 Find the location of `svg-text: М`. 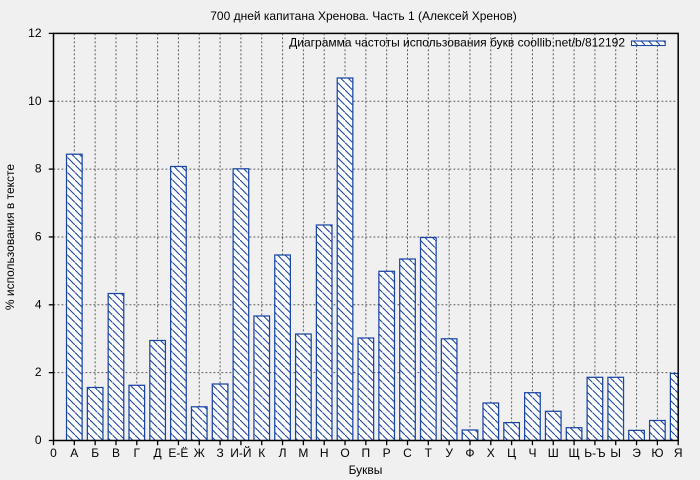

svg-text: М is located at coordinates (303, 453).